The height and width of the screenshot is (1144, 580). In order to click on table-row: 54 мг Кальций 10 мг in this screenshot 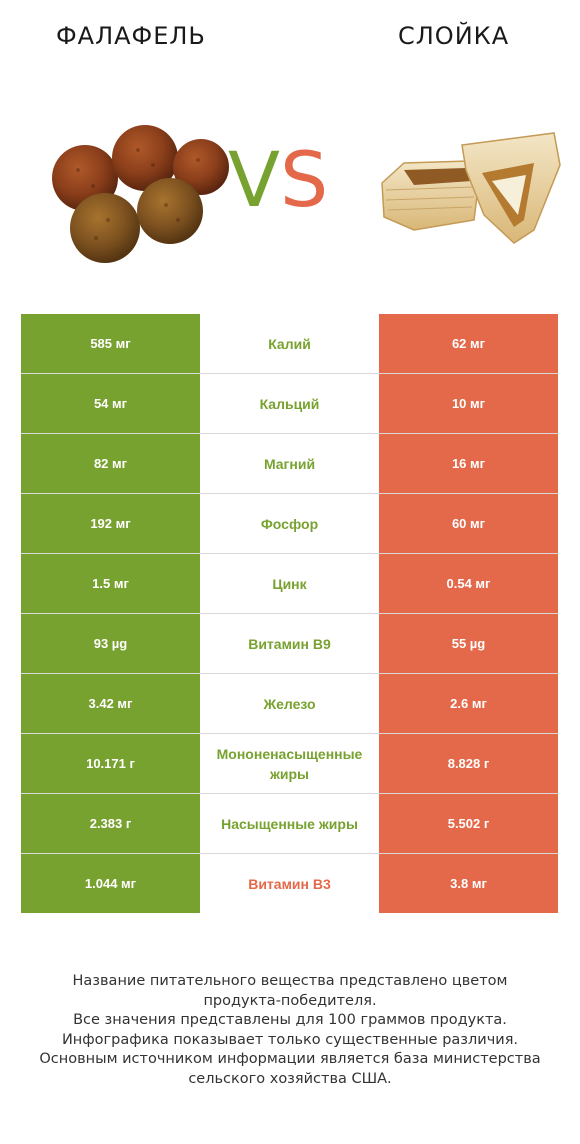, I will do `click(289, 404)`.